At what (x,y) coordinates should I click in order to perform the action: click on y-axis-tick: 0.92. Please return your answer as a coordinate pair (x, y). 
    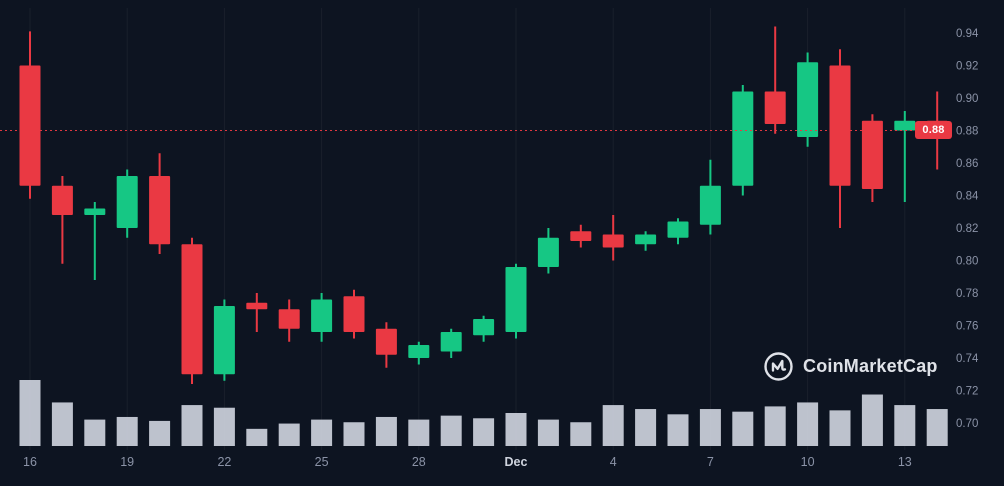
    Looking at the image, I should click on (967, 67).